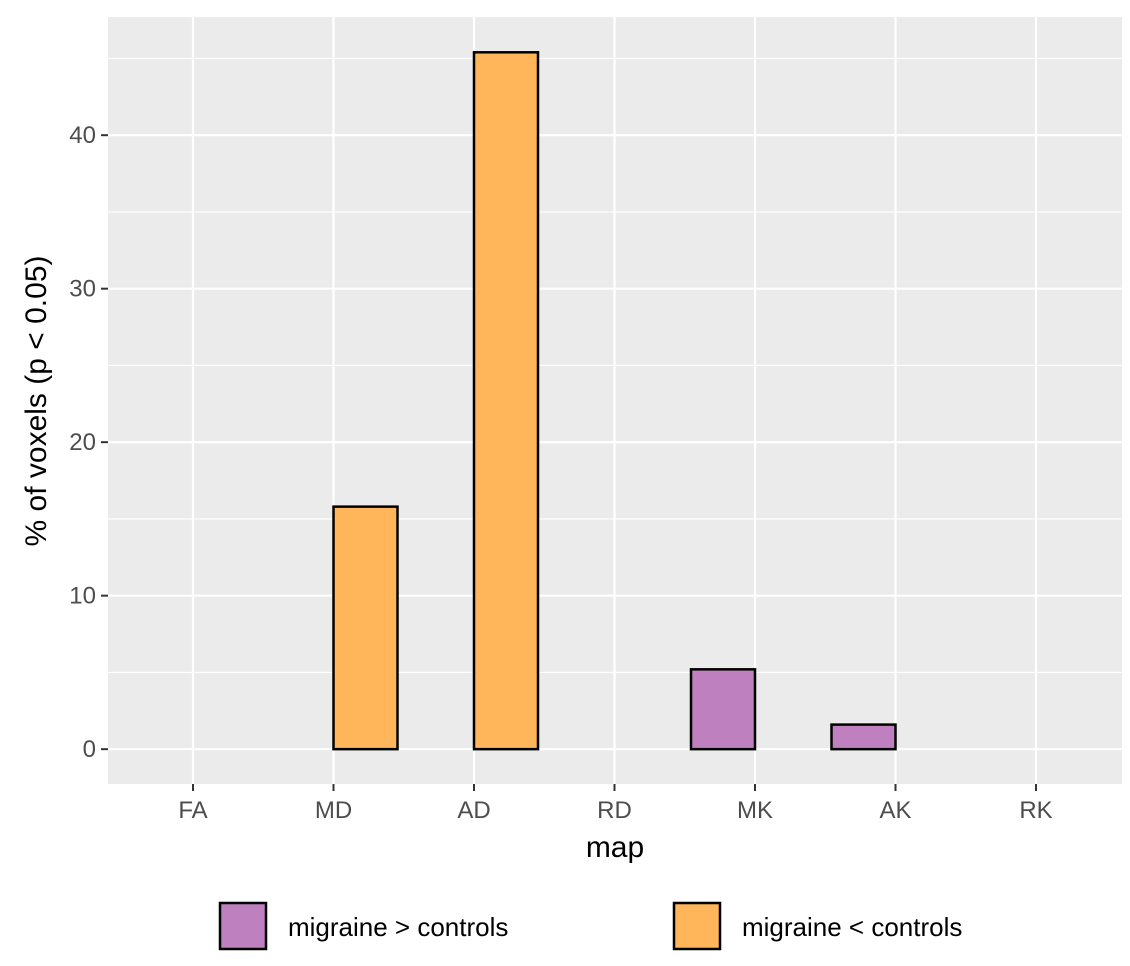 This screenshot has width=1130, height=966. I want to click on y-tick-label: 10, so click(82, 596).